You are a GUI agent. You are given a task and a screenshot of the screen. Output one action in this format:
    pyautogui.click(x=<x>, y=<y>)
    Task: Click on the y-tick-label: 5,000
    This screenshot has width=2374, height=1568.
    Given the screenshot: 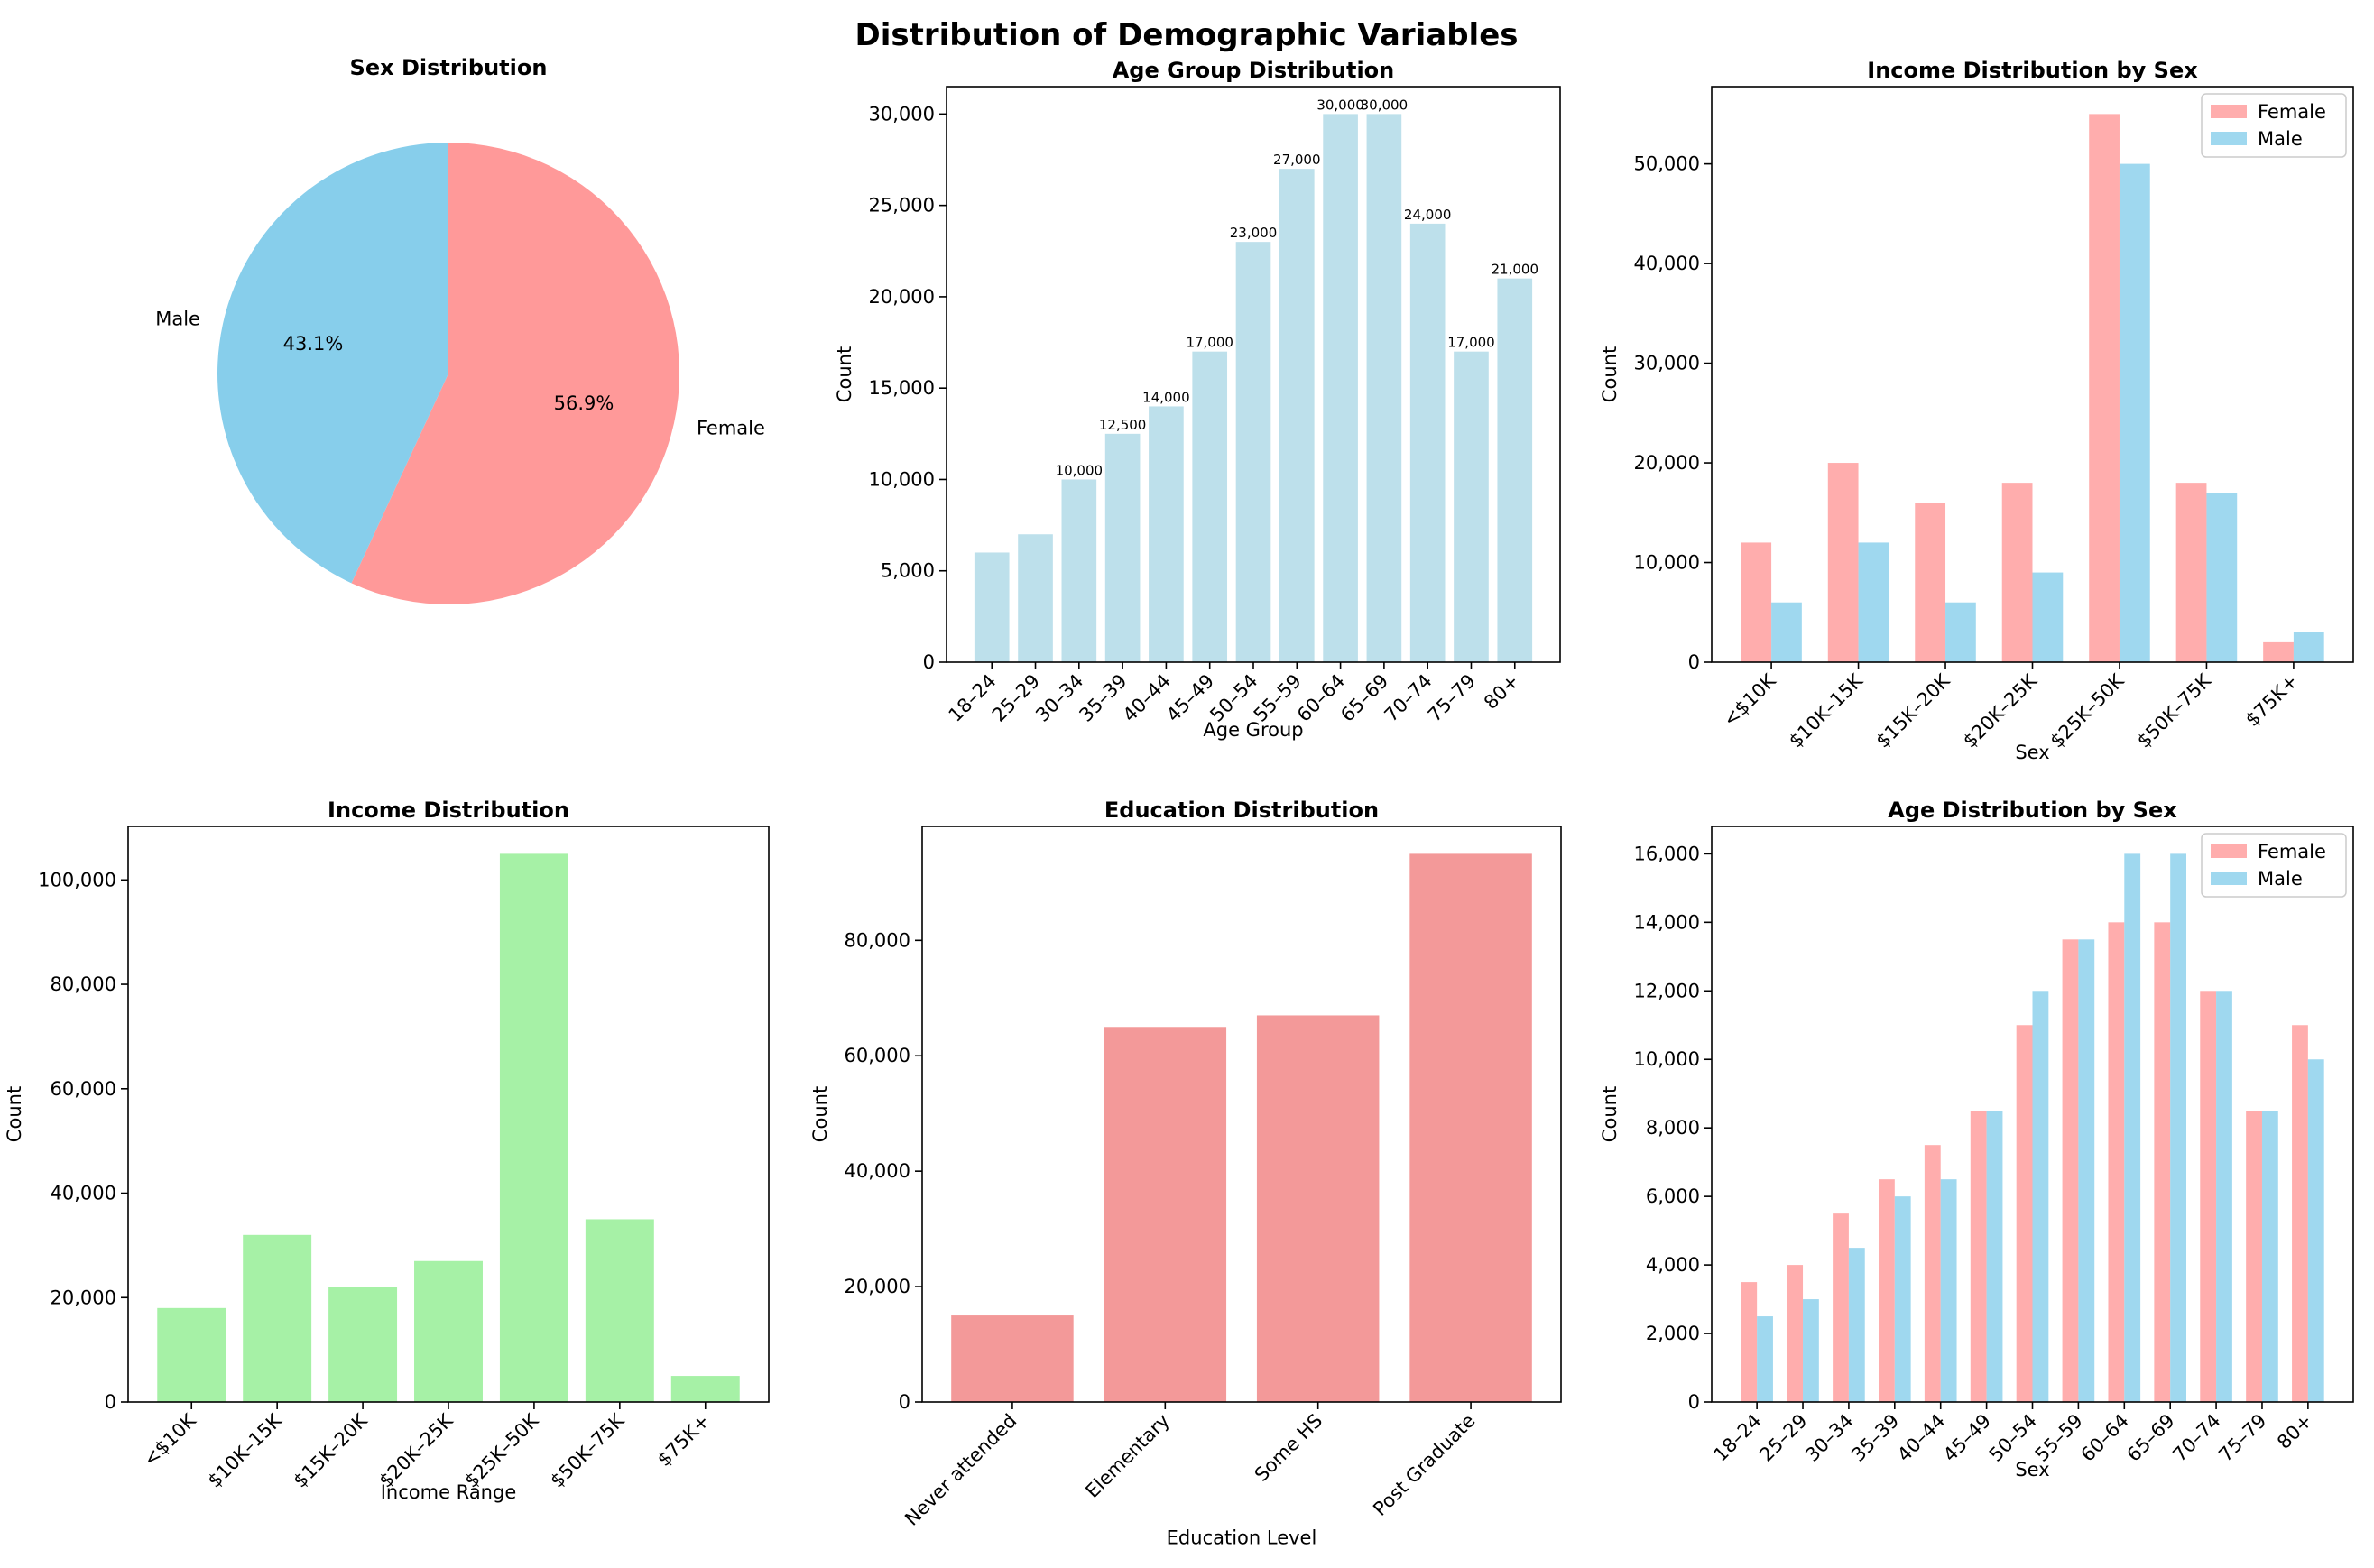 What is the action you would take?
    pyautogui.click(x=908, y=571)
    